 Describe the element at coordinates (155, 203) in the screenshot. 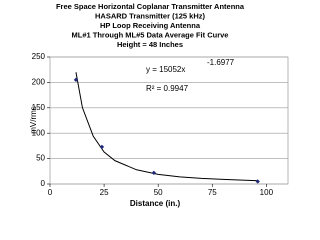

I see `x-axis-title: Distance (in.)` at that location.